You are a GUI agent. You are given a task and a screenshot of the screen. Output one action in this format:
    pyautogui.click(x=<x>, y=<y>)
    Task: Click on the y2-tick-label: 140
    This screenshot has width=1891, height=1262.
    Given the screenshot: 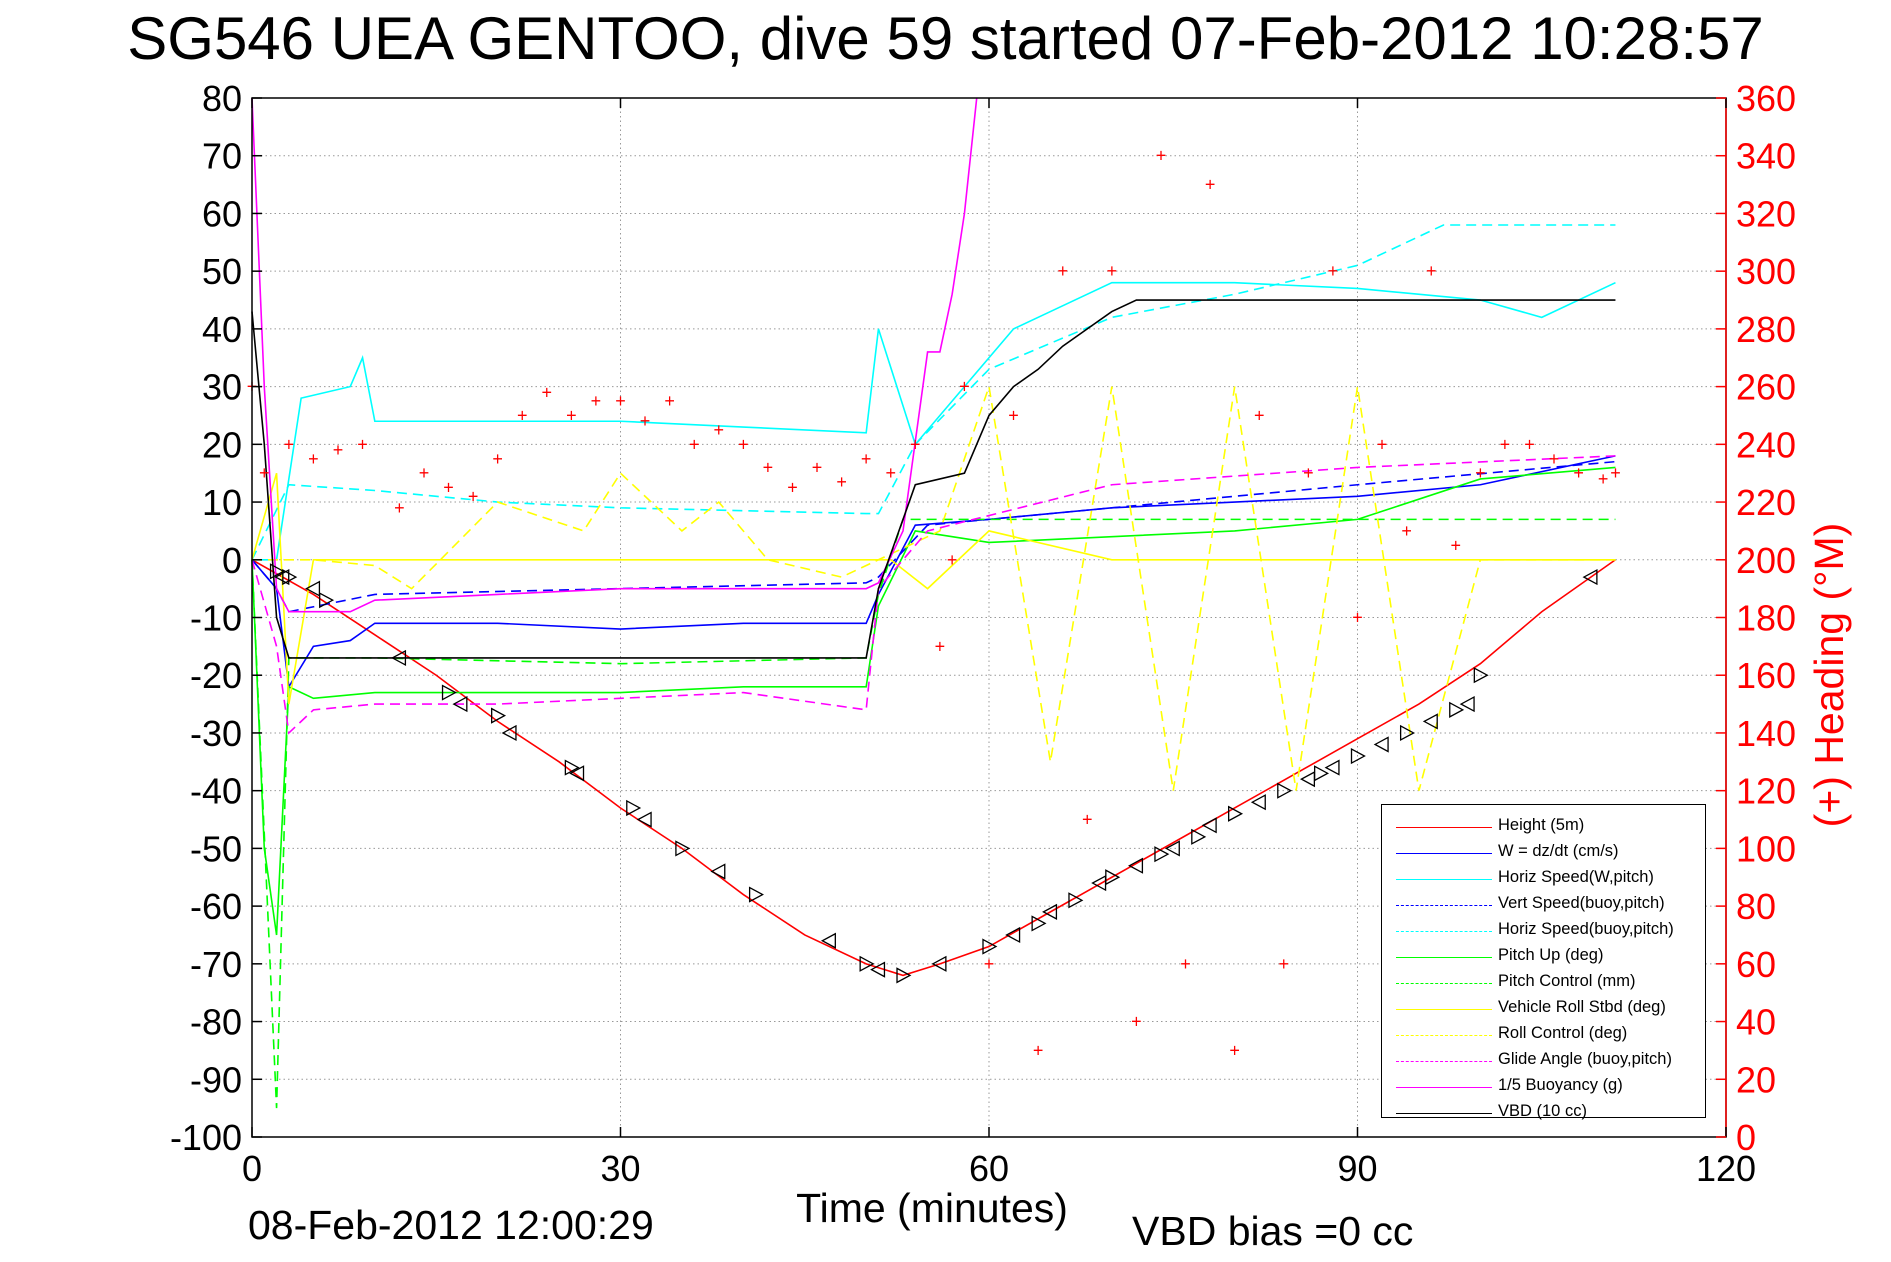 What is the action you would take?
    pyautogui.click(x=1766, y=733)
    